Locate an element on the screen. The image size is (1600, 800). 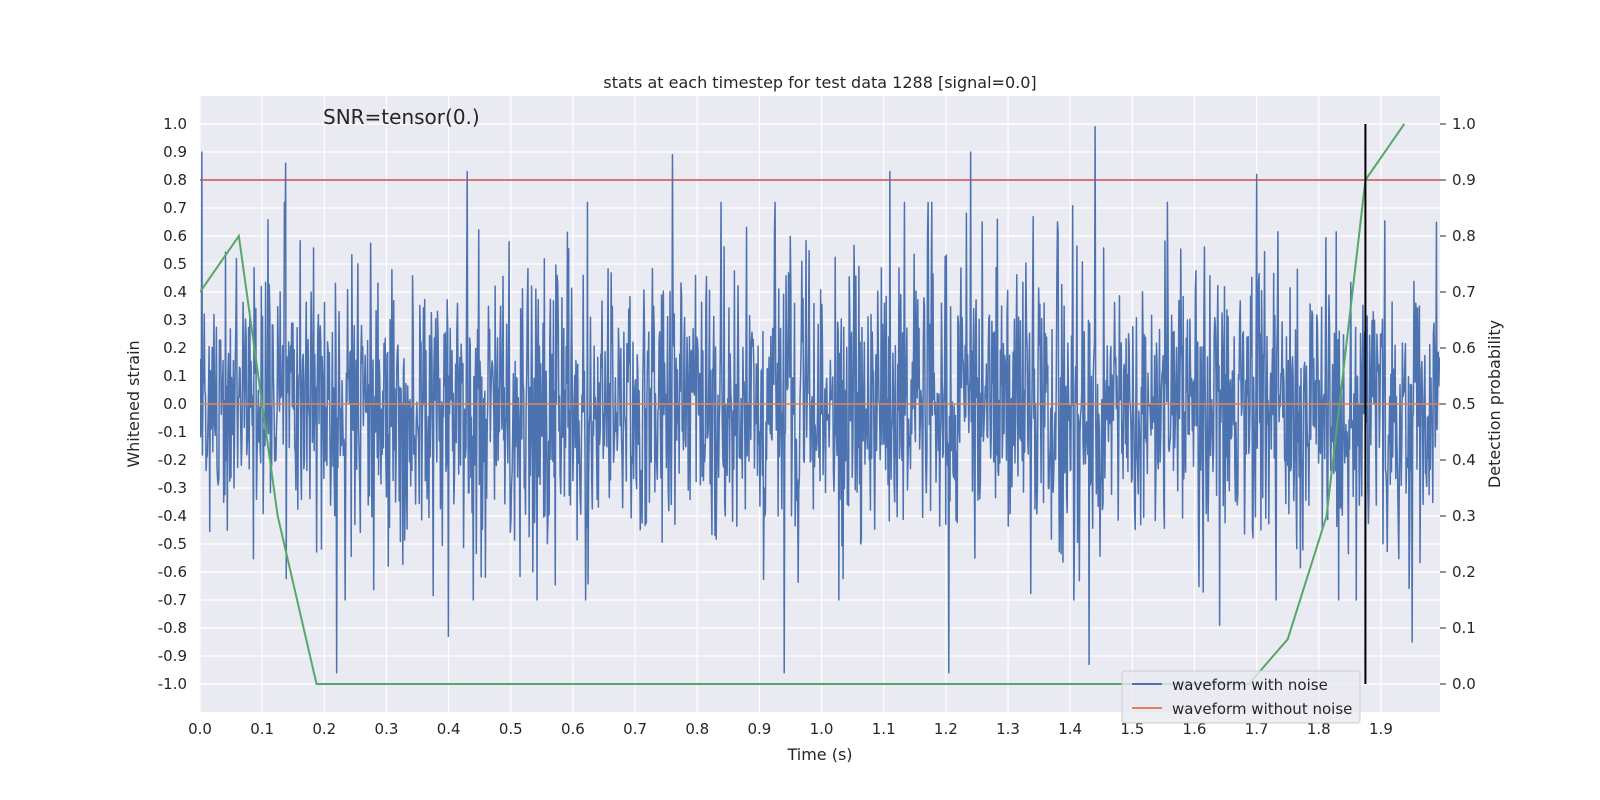
x-tick-label: 0.0 is located at coordinates (200, 729).